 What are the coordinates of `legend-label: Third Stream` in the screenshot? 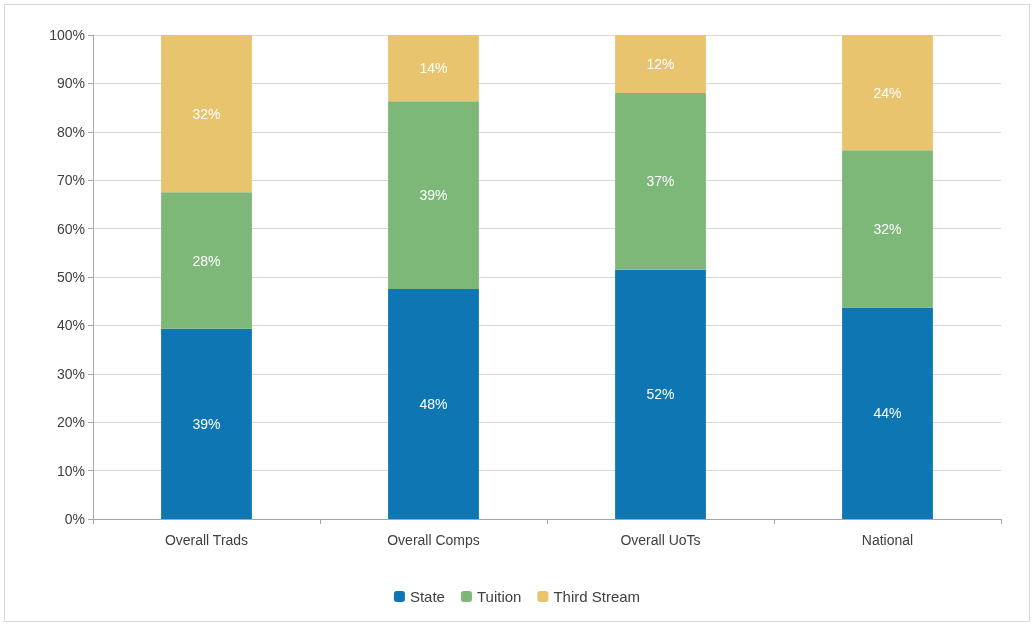 It's located at (597, 596).